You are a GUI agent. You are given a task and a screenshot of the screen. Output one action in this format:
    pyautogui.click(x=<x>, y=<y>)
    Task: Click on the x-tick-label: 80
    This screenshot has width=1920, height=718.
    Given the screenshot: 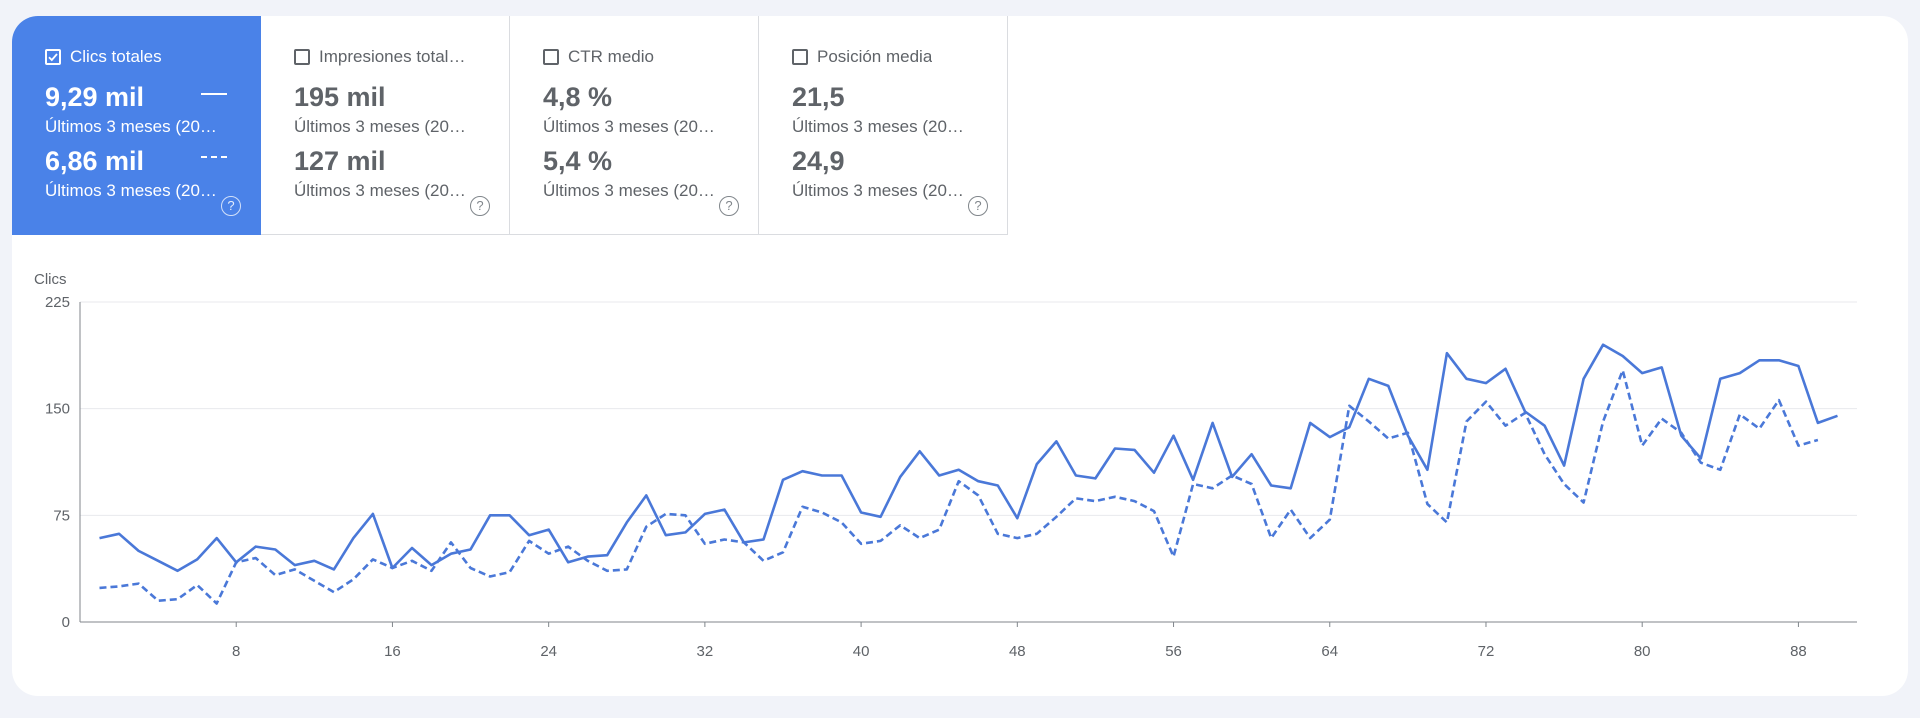 What is the action you would take?
    pyautogui.click(x=1642, y=651)
    